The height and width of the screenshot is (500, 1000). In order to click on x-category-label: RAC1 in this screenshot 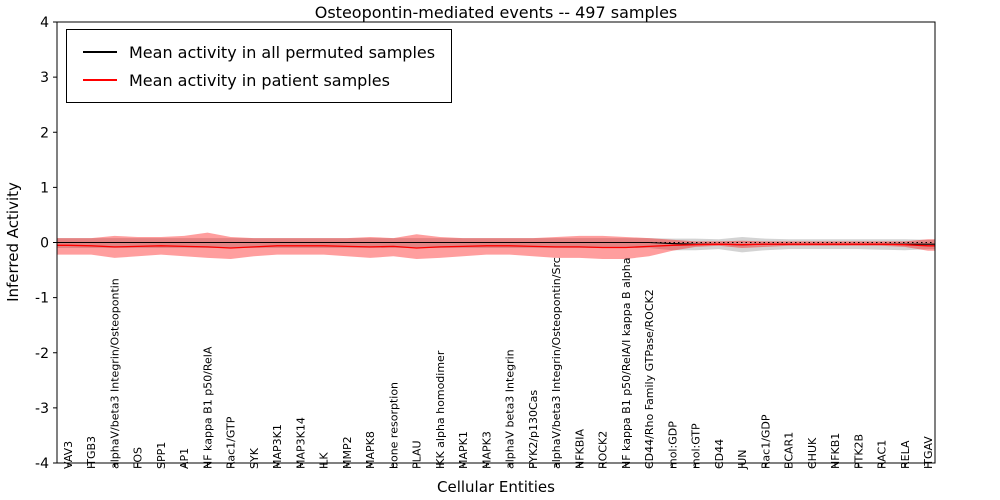, I will do `click(882, 454)`.